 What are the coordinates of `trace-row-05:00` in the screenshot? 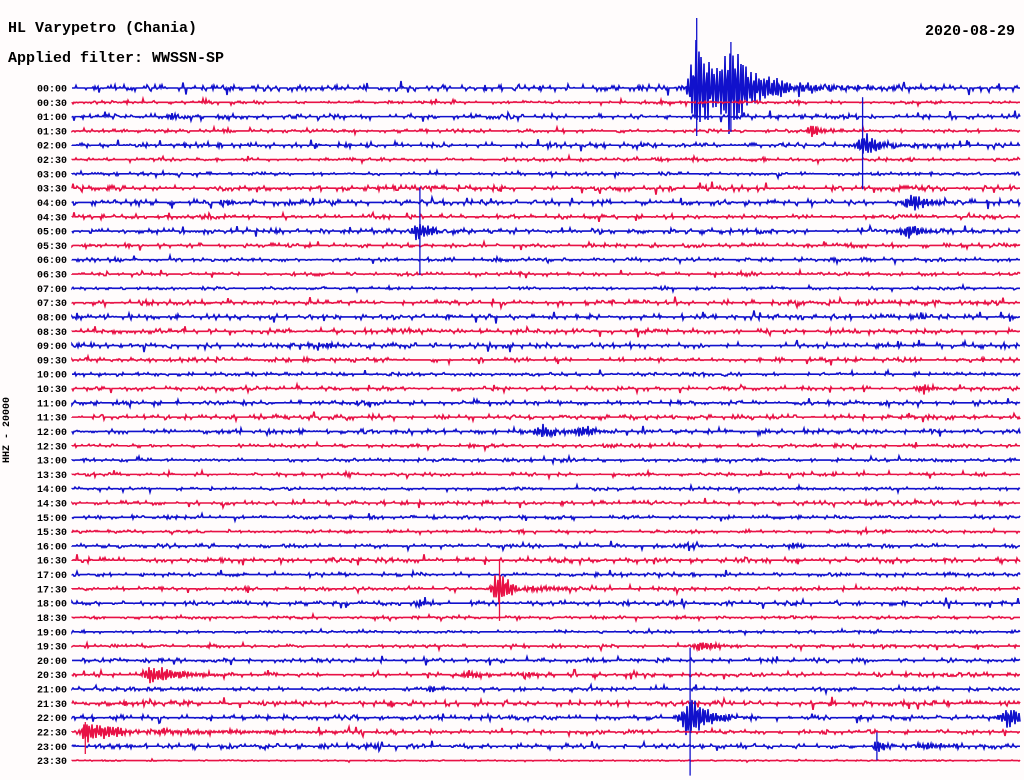 It's located at (546, 232).